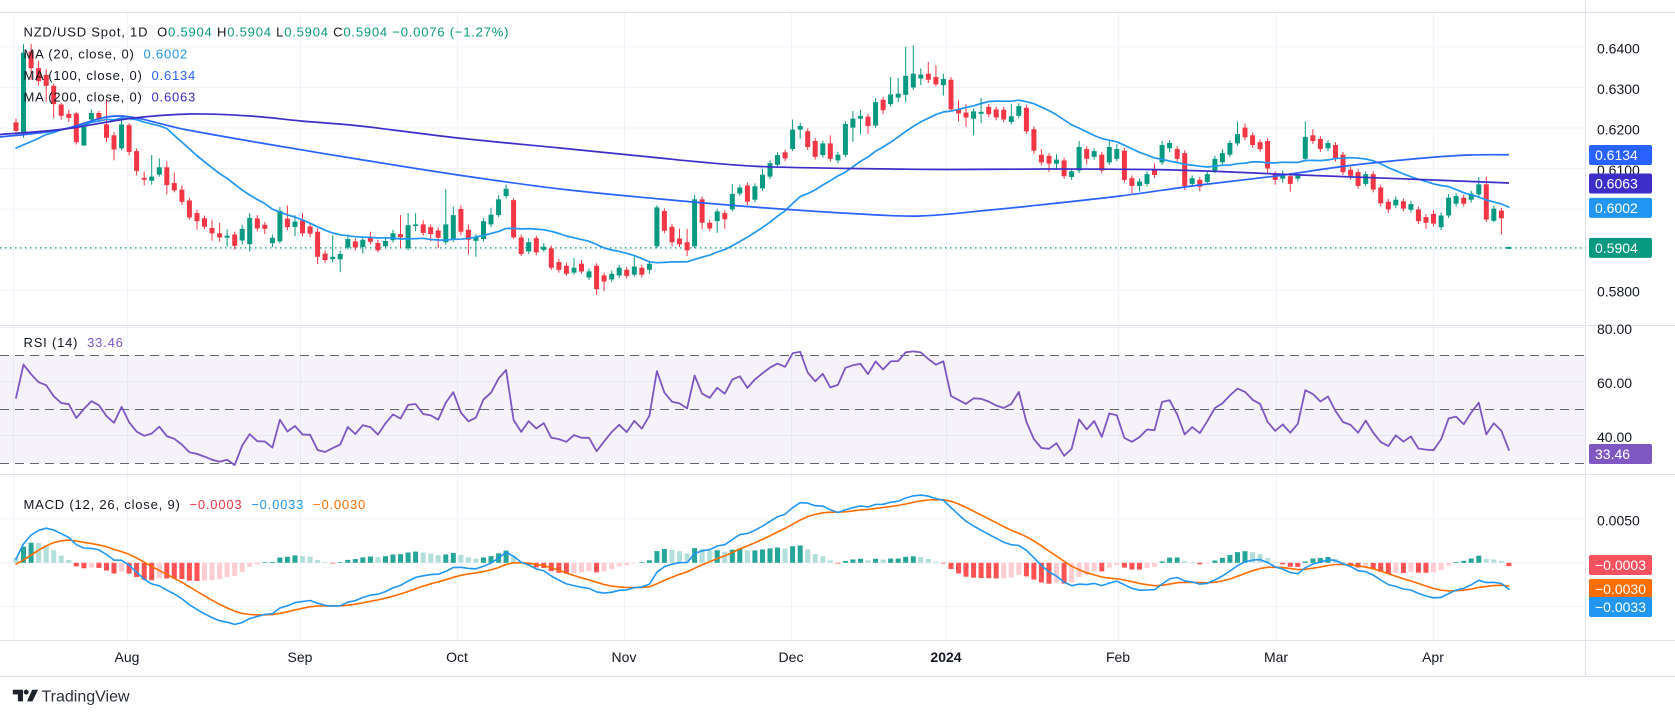 This screenshot has width=1675, height=723. What do you see at coordinates (1276, 657) in the screenshot?
I see `svg-text: Mar` at bounding box center [1276, 657].